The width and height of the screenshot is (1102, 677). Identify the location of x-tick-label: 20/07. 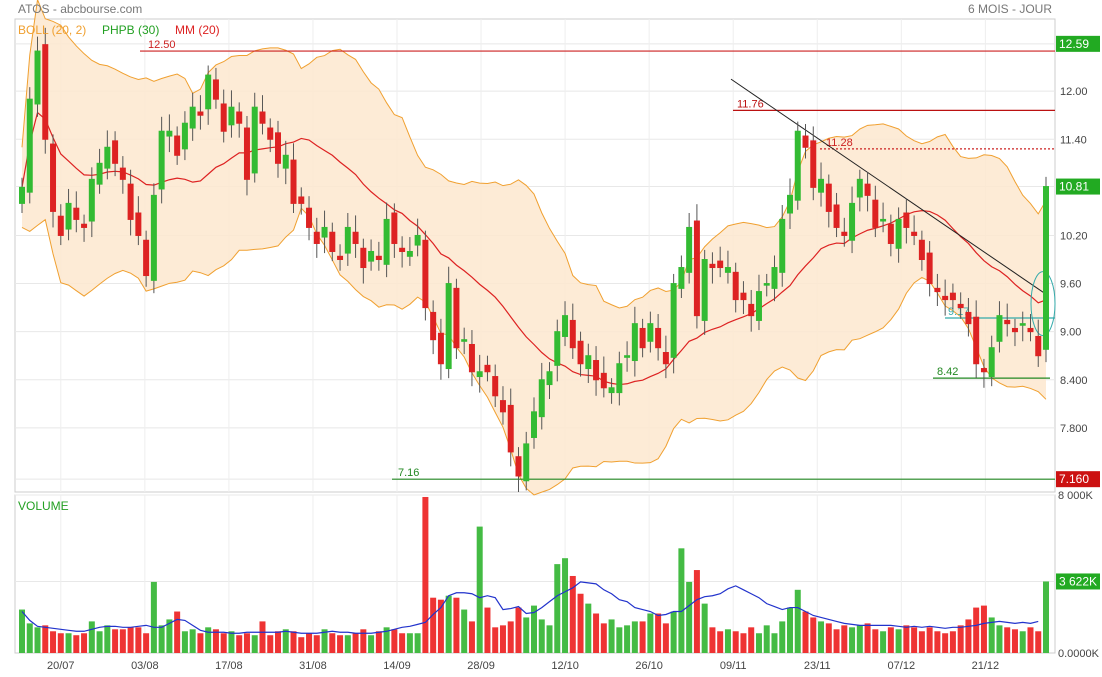
(61, 666).